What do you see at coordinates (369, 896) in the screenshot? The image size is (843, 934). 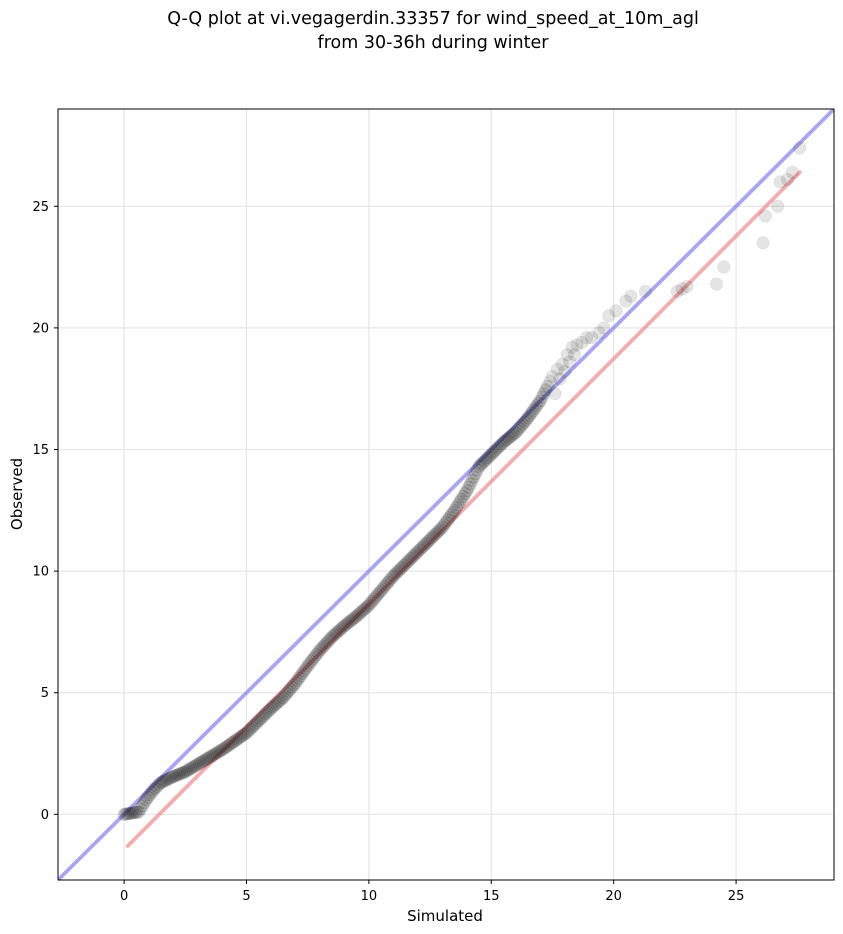 I see `x-tick-label: 10` at bounding box center [369, 896].